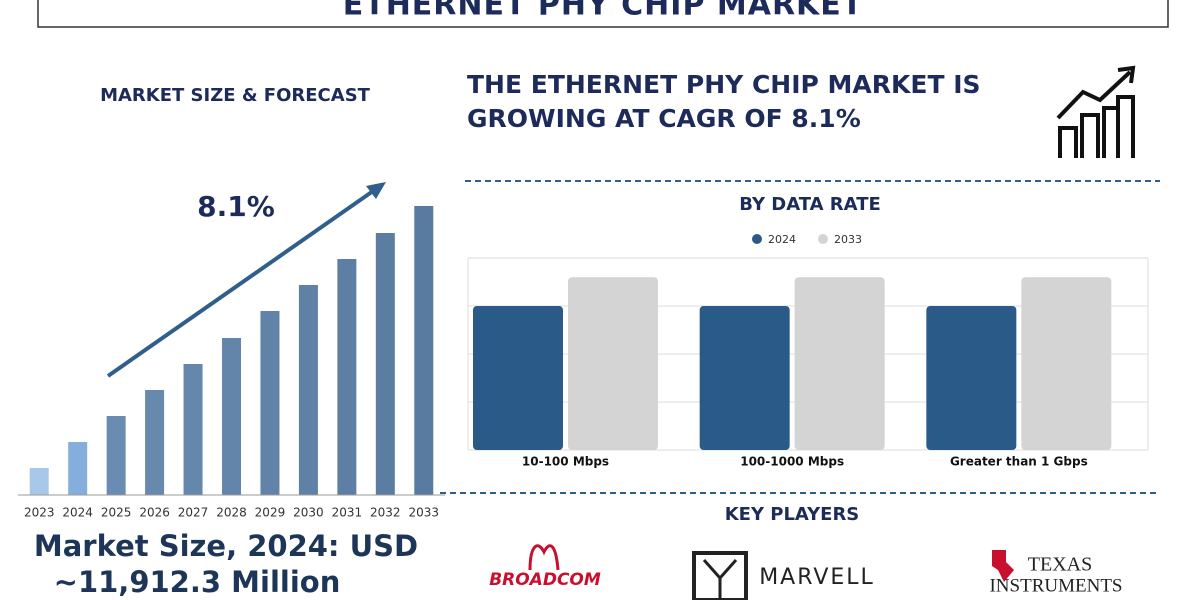 This screenshot has height=600, width=1200. I want to click on marvell-icon-mark, so click(720, 578).